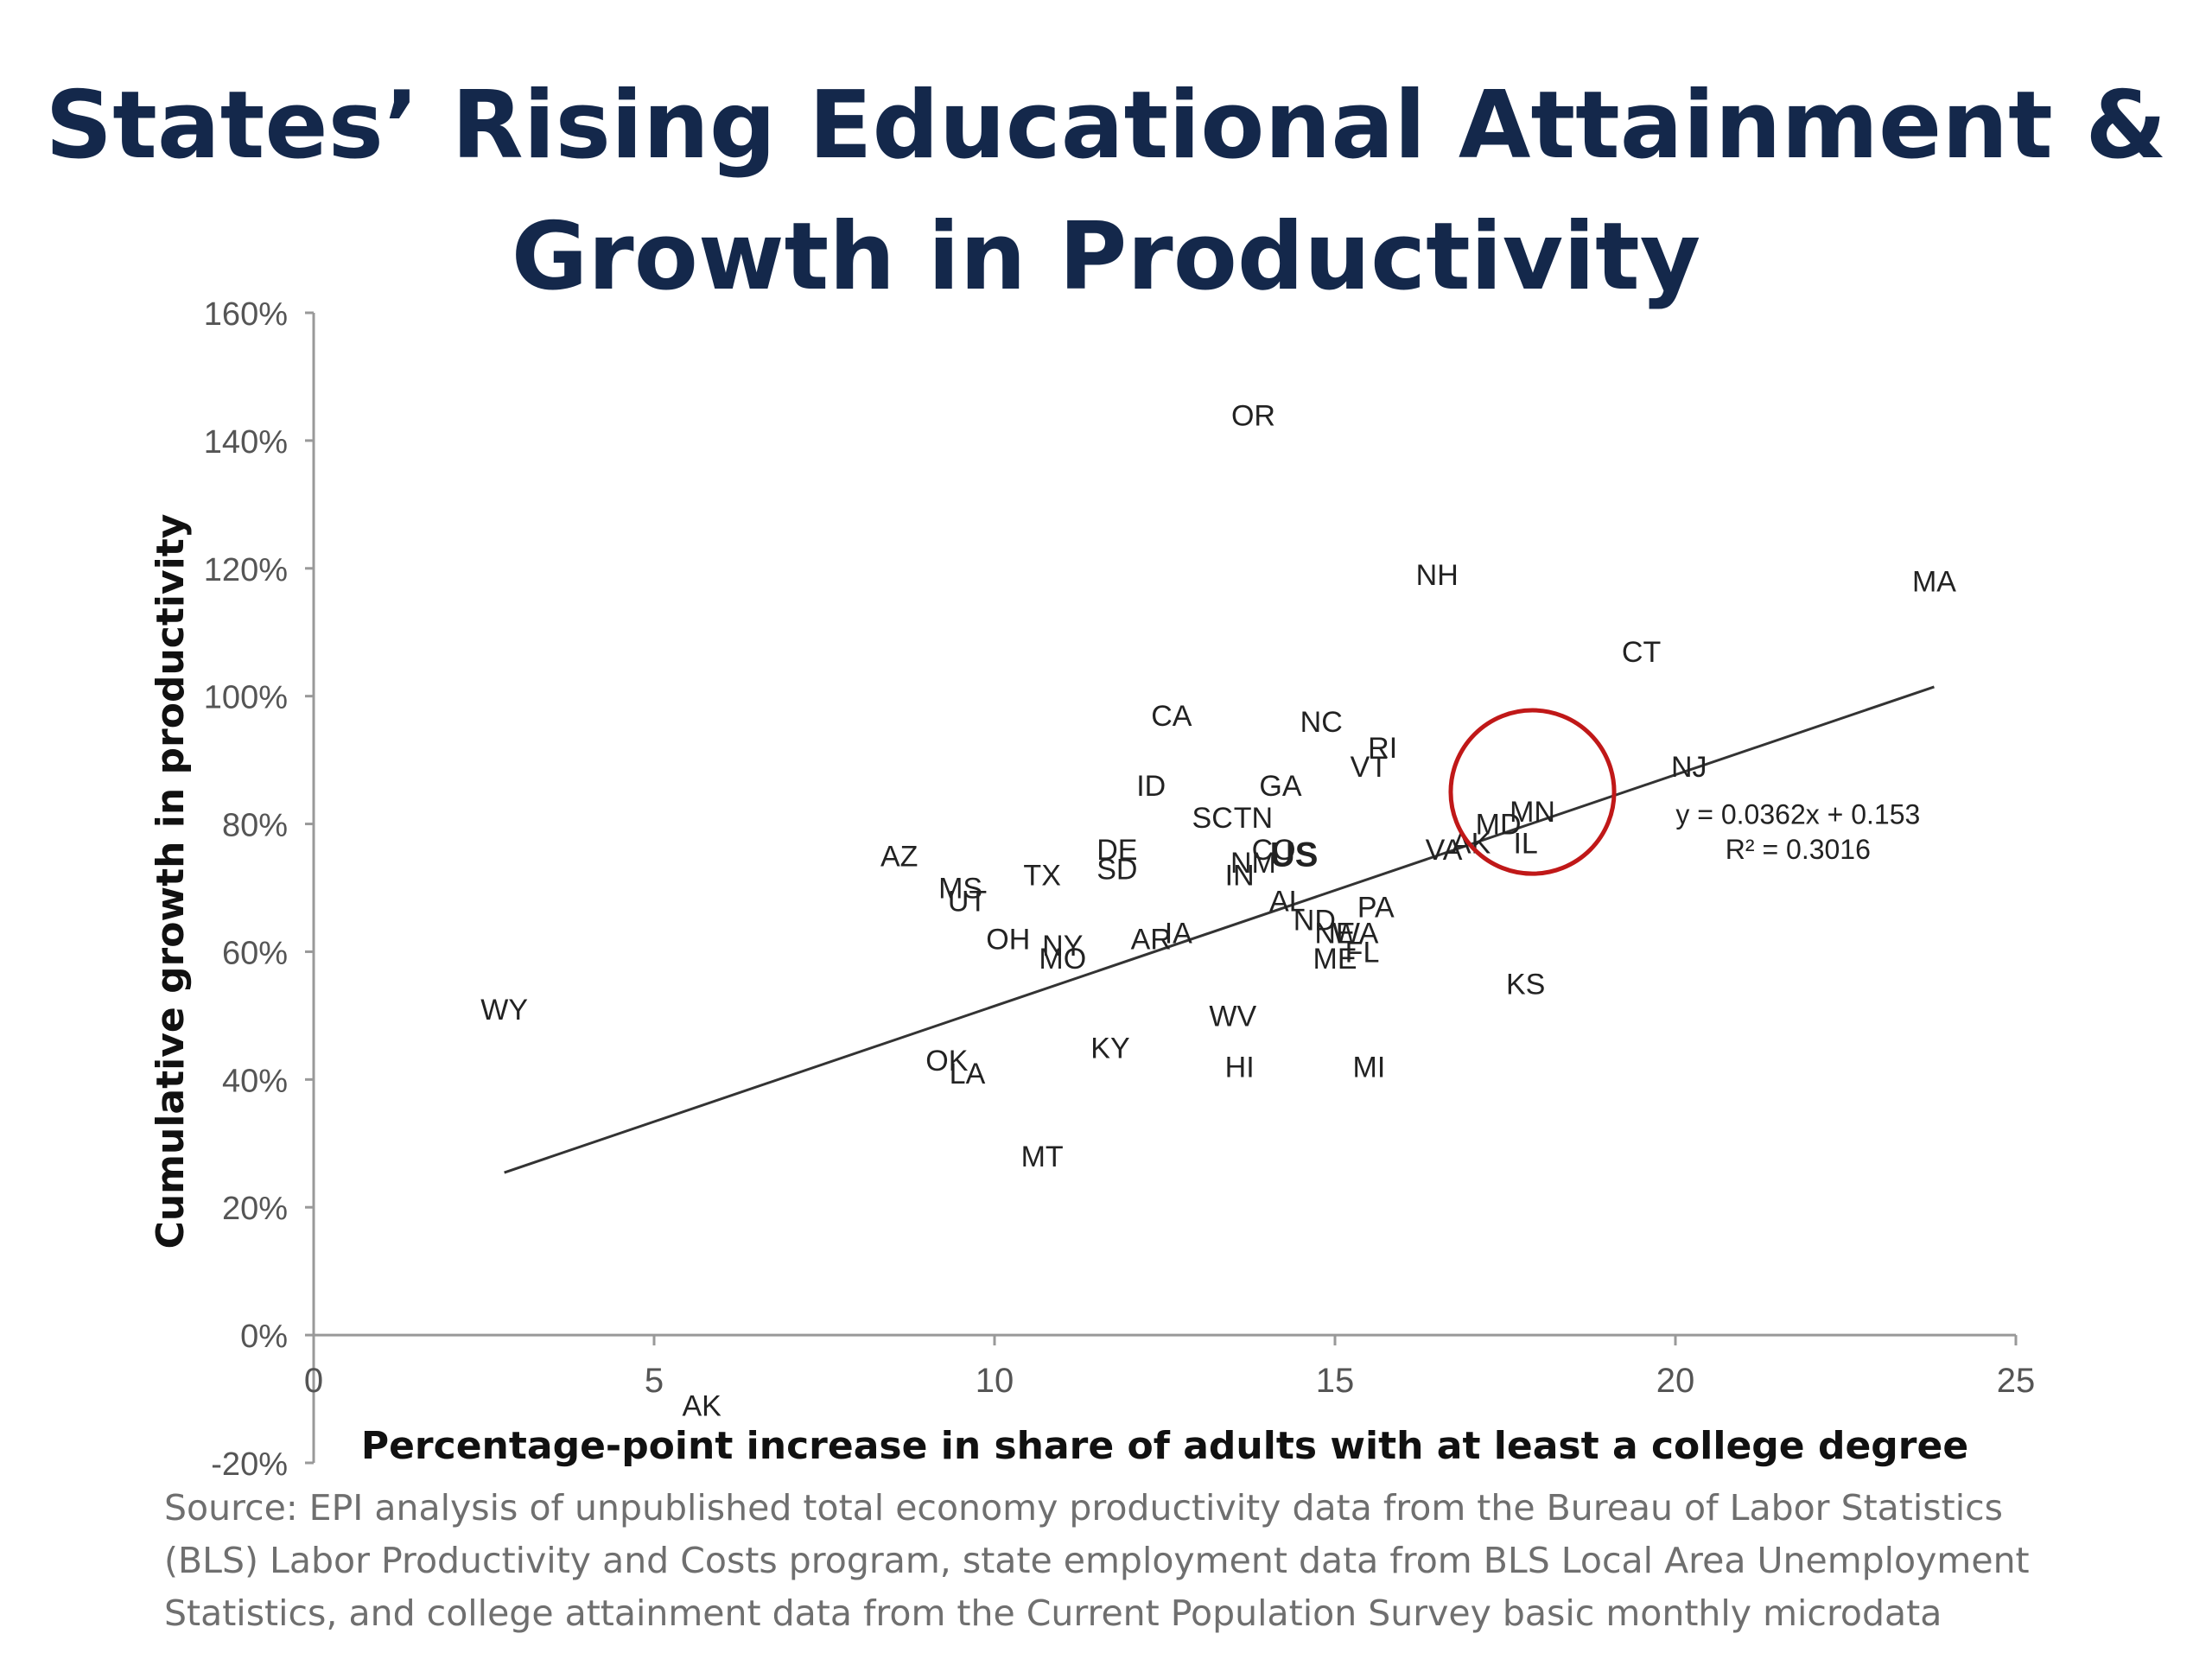 This screenshot has width=2212, height=1659. I want to click on y-tick-label: 140%, so click(246, 442).